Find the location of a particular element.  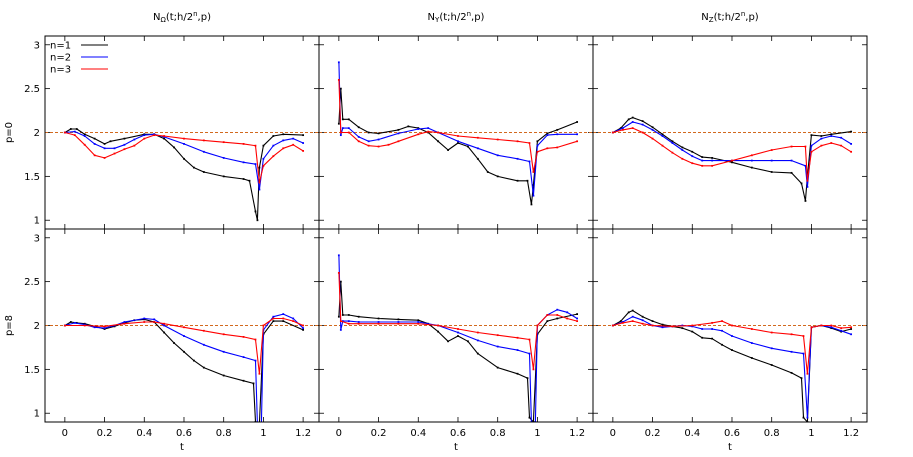

panel is located at coordinates (456, 132).